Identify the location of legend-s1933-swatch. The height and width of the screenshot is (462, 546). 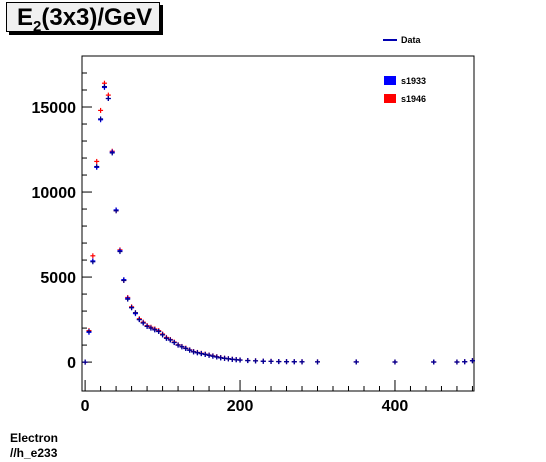
(390, 80).